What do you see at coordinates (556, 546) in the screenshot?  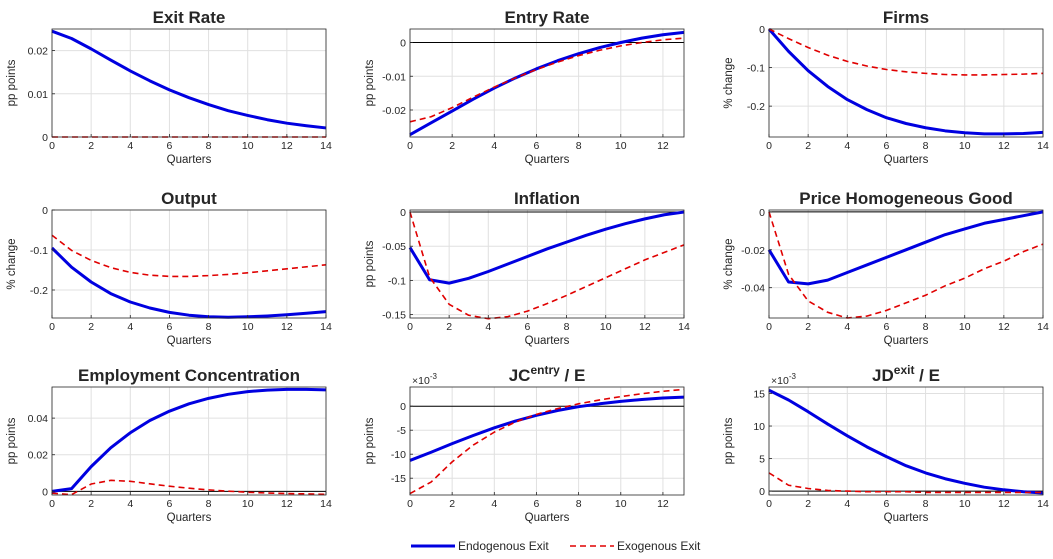 I see `legend: Endogenous Exit Exogenous Exit` at bounding box center [556, 546].